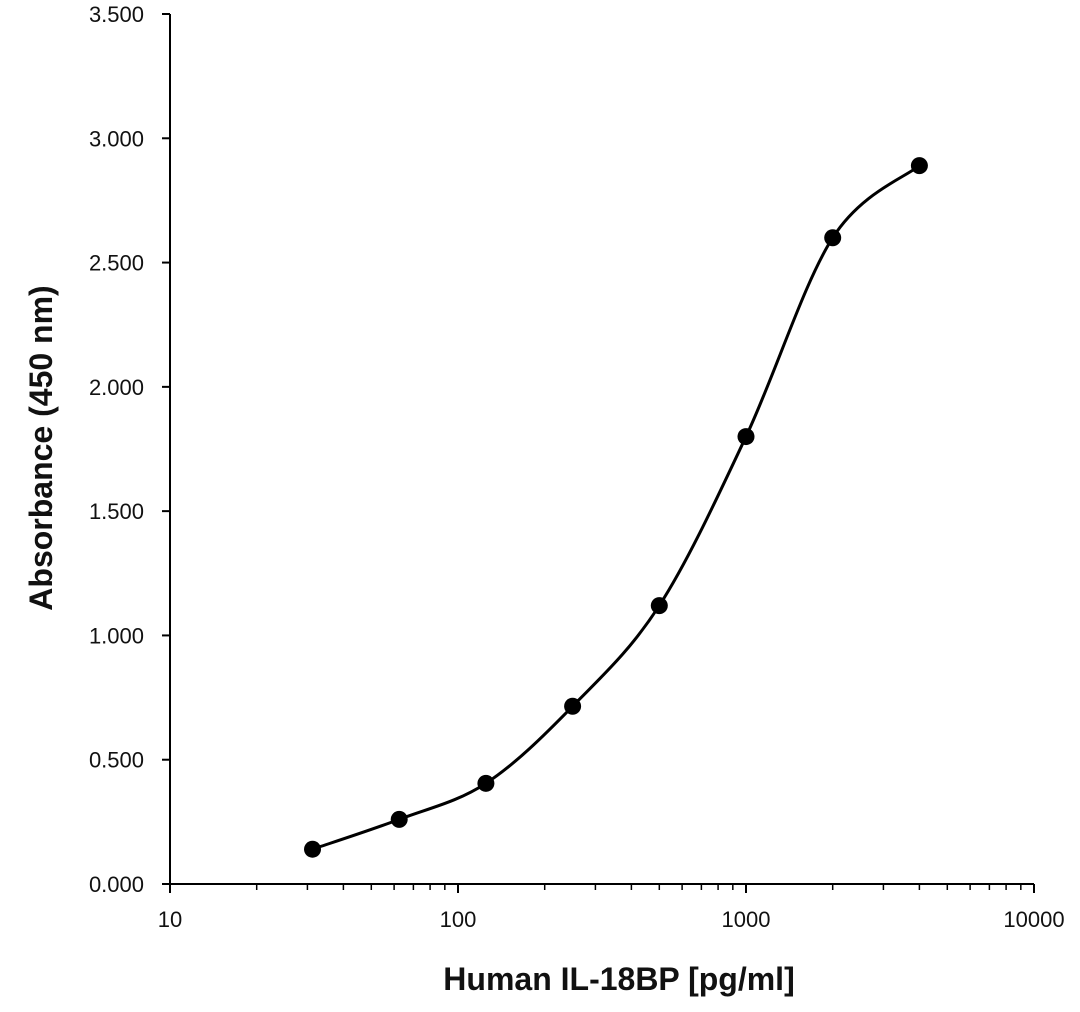 This screenshot has width=1080, height=1012. Describe the element at coordinates (170, 919) in the screenshot. I see `x-tick-label: 10` at that location.